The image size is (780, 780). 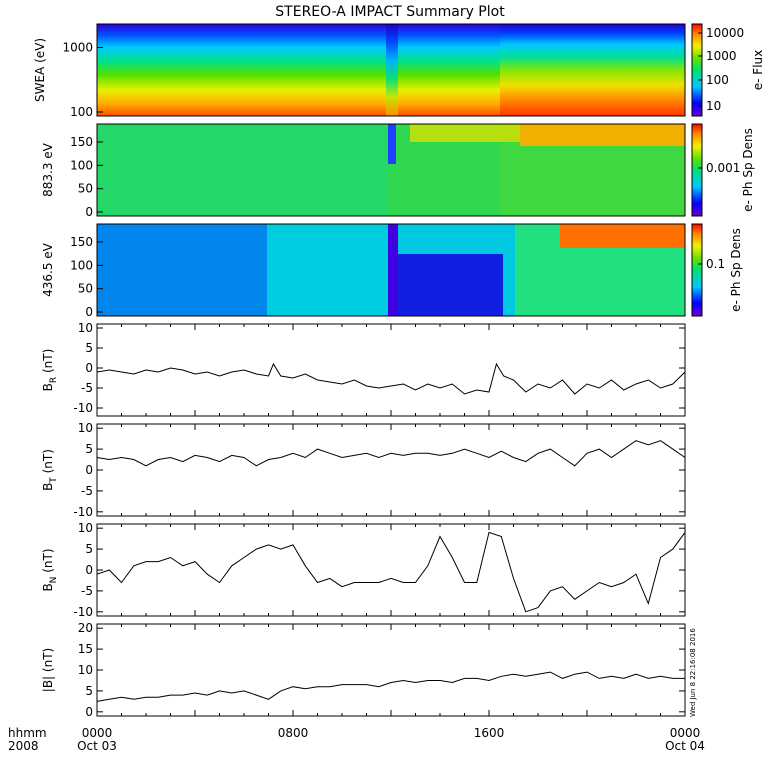 What do you see at coordinates (77, 47) in the screenshot?
I see `y-tick-label: 1000` at bounding box center [77, 47].